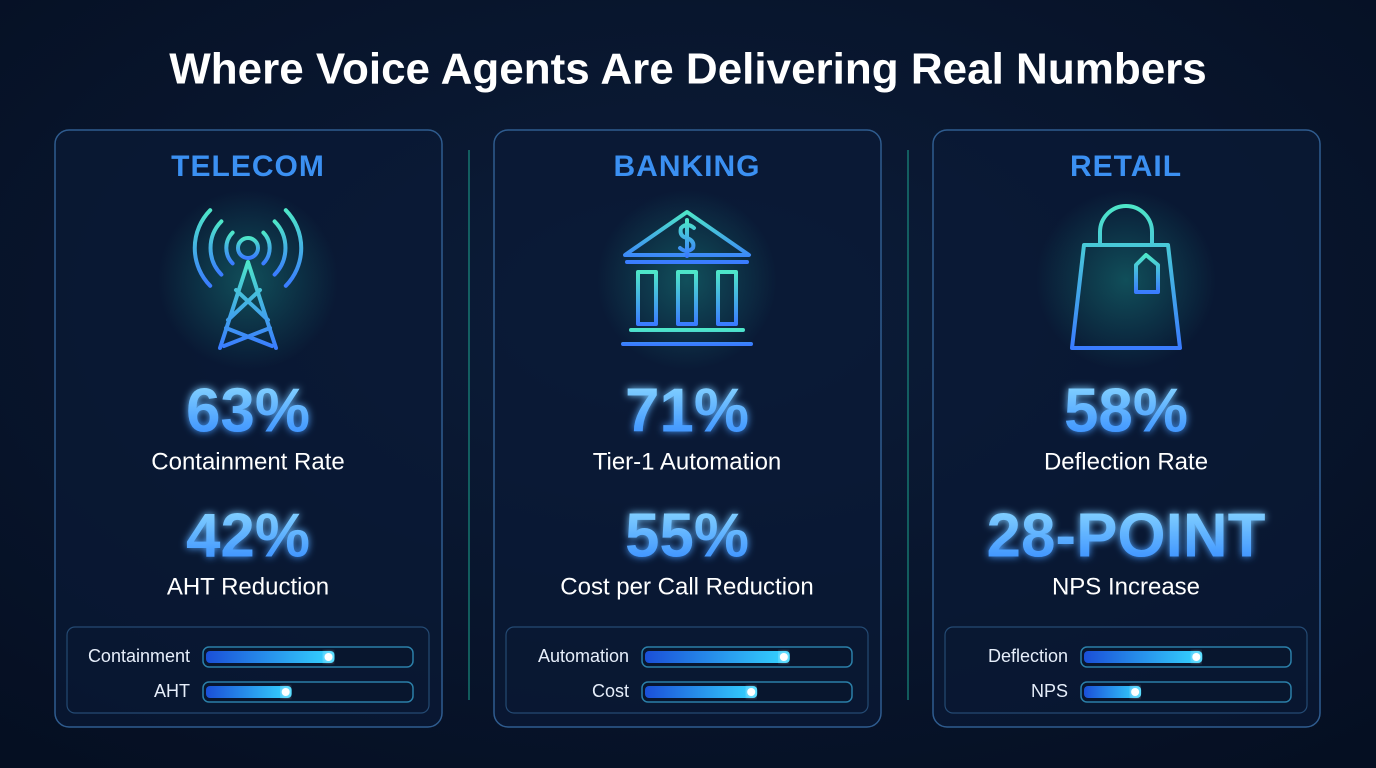 Image resolution: width=1376 pixels, height=768 pixels. What do you see at coordinates (687, 461) in the screenshot?
I see `stat-caption: Tier-1 Automation` at bounding box center [687, 461].